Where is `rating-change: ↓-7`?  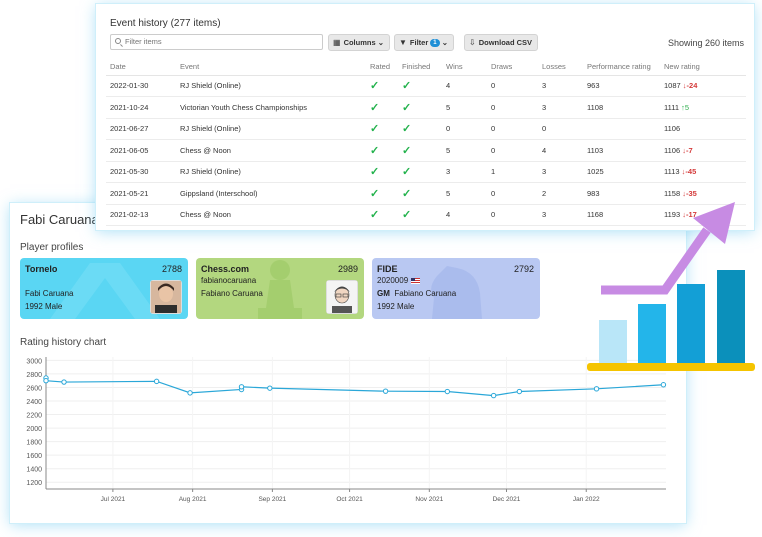
rating-change: ↓-7 is located at coordinates (687, 150).